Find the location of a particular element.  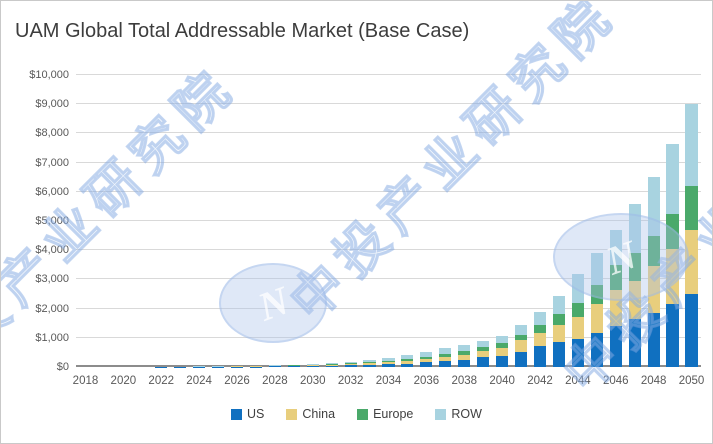

stacked-bar-2046 is located at coordinates (615, 298).